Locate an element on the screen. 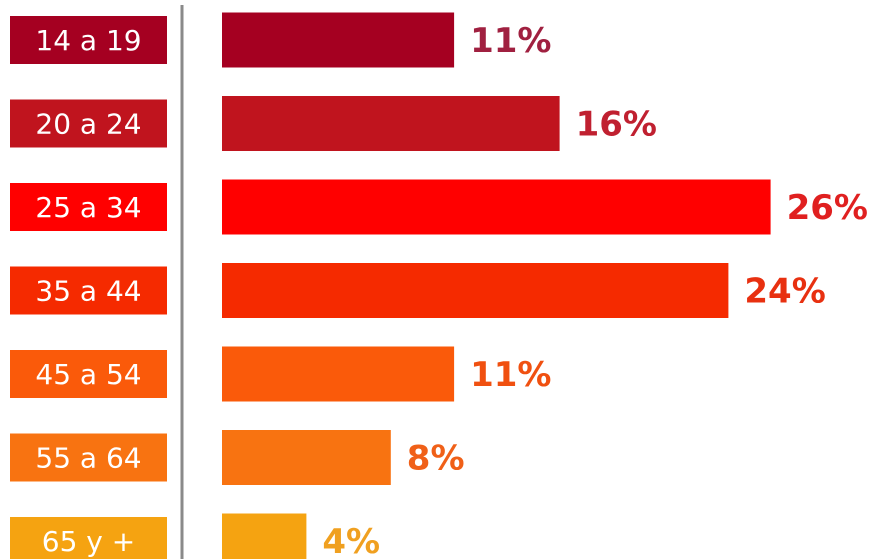 The width and height of the screenshot is (886, 559). category-label: 25 a 34 is located at coordinates (88, 207).